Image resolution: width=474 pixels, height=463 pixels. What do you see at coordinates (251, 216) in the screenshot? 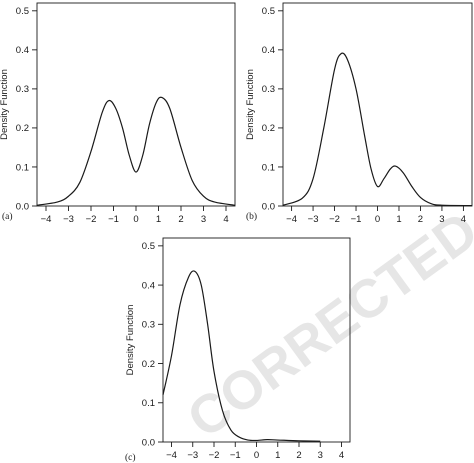
I see `panel-label: (b)` at bounding box center [251, 216].